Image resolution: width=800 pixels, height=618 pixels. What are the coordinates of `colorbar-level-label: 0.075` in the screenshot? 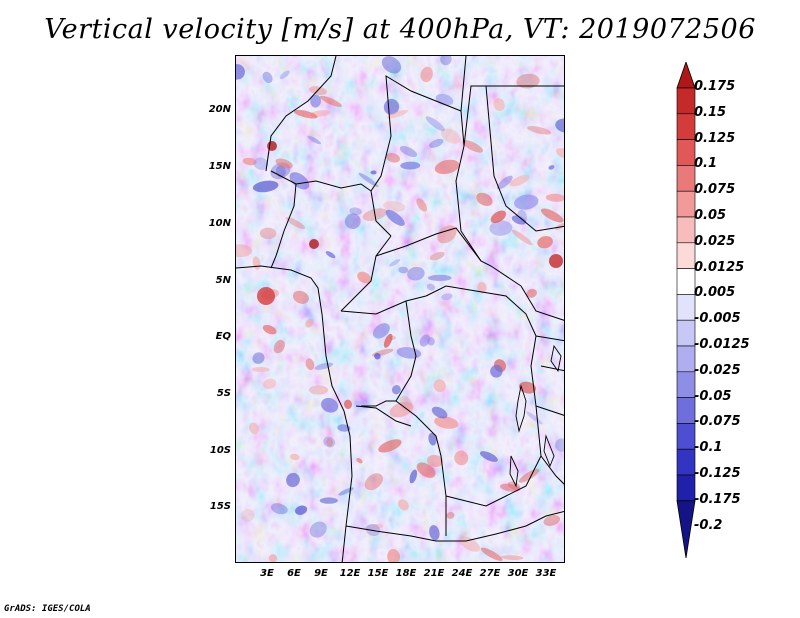 It's located at (715, 190).